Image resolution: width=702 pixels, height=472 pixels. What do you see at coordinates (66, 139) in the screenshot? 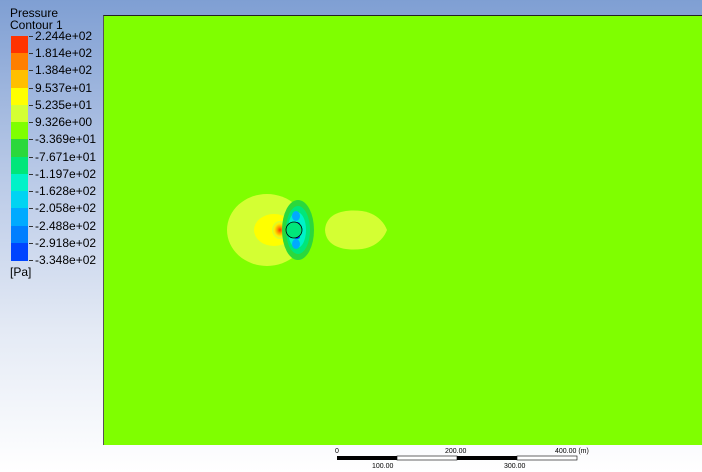
I see `legend-tick-label: -3.369e+01` at bounding box center [66, 139].